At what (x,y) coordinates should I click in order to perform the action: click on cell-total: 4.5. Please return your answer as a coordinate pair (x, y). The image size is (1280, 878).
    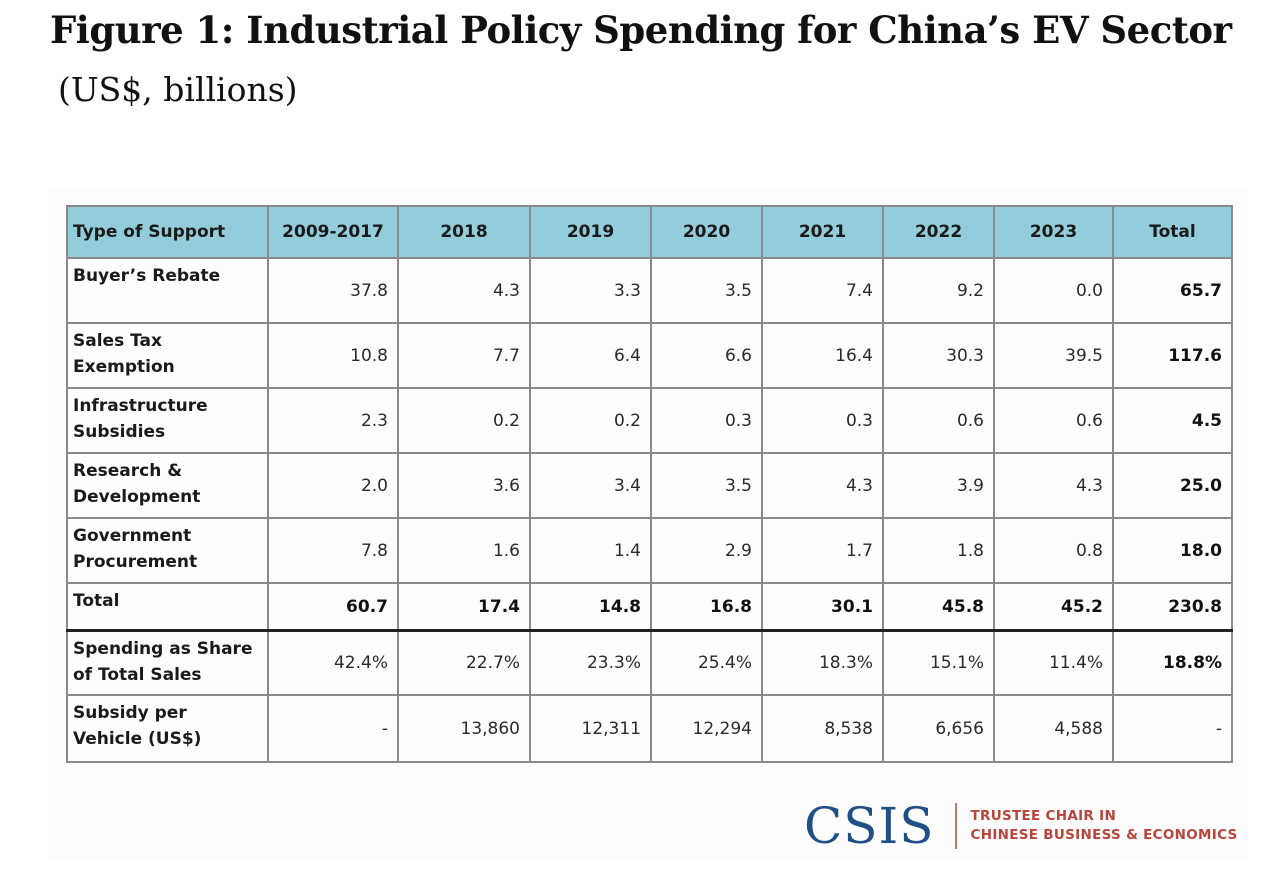
    Looking at the image, I should click on (1172, 420).